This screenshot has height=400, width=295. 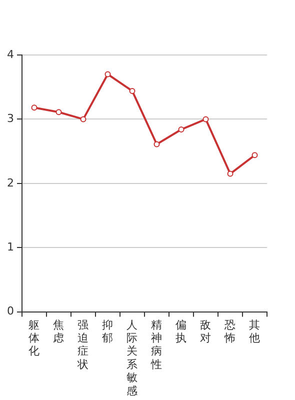 What do you see at coordinates (156, 344) in the screenshot?
I see `x-tick-label: 精神病性` at bounding box center [156, 344].